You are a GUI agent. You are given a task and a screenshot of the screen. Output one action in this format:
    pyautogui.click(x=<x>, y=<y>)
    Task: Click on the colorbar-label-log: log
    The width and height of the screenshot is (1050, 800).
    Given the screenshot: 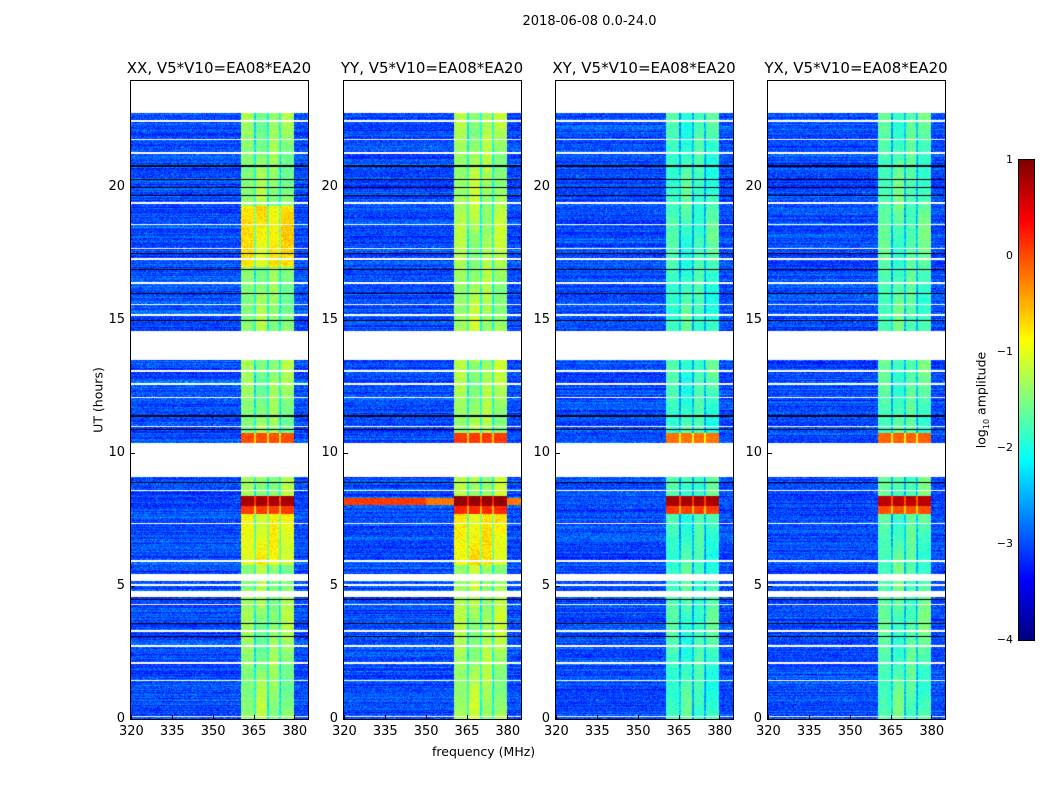 What is the action you would take?
    pyautogui.click(x=981, y=439)
    